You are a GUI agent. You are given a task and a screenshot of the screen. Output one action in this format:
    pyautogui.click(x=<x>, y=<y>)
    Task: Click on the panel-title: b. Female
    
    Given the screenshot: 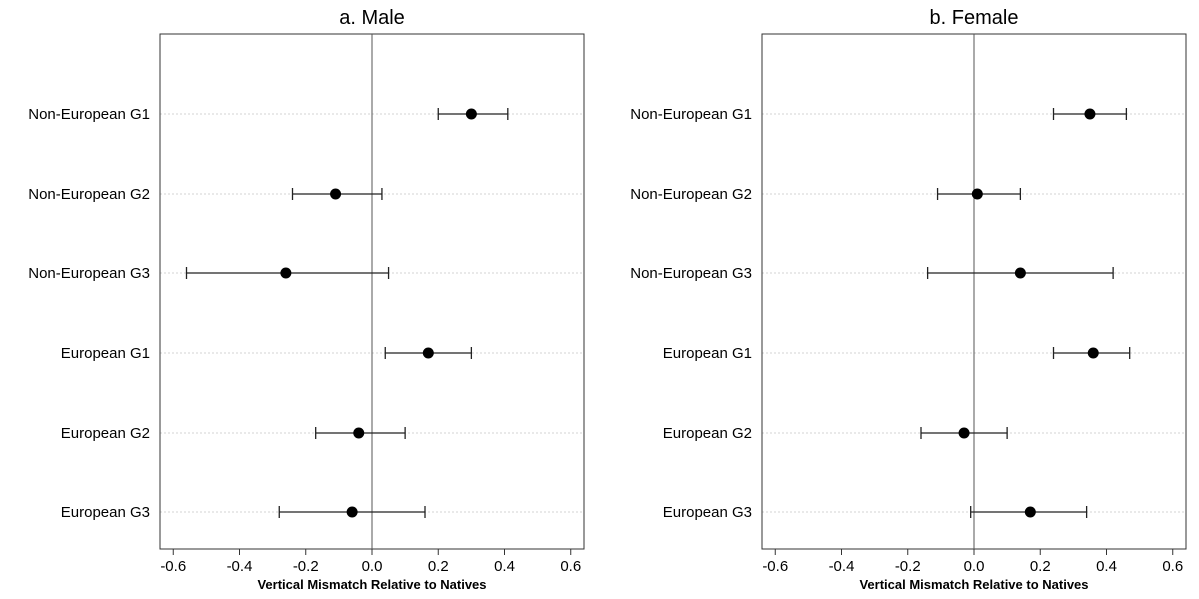 What is the action you would take?
    pyautogui.click(x=974, y=18)
    